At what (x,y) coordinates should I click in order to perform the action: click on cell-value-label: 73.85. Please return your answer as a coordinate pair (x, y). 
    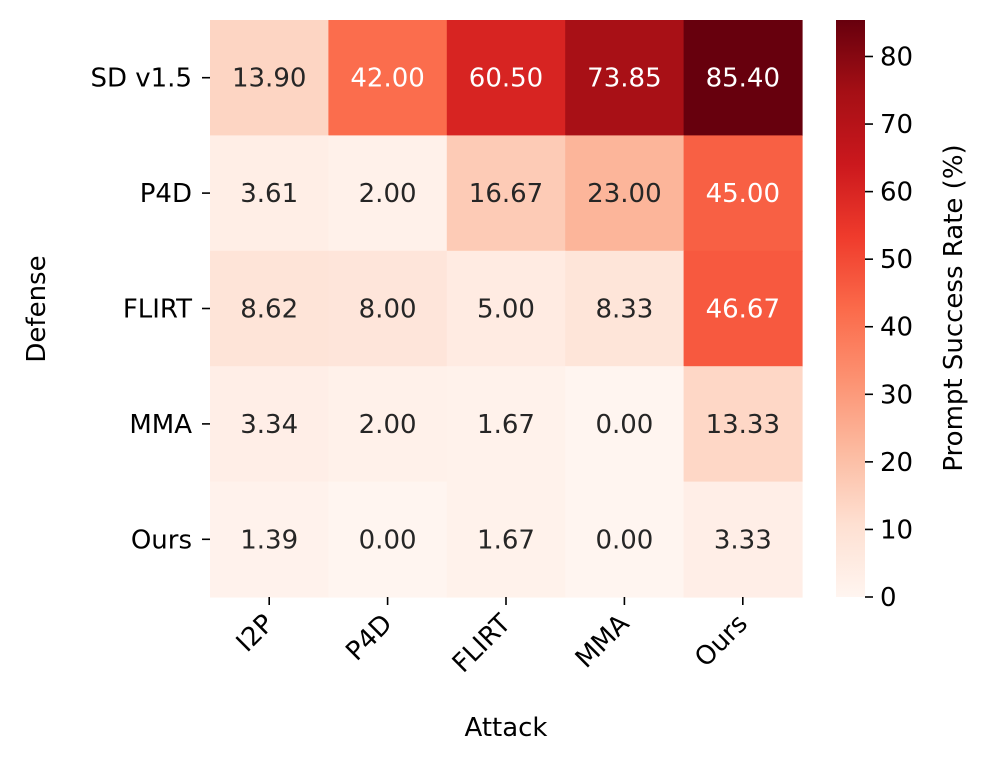
    Looking at the image, I should click on (624, 79).